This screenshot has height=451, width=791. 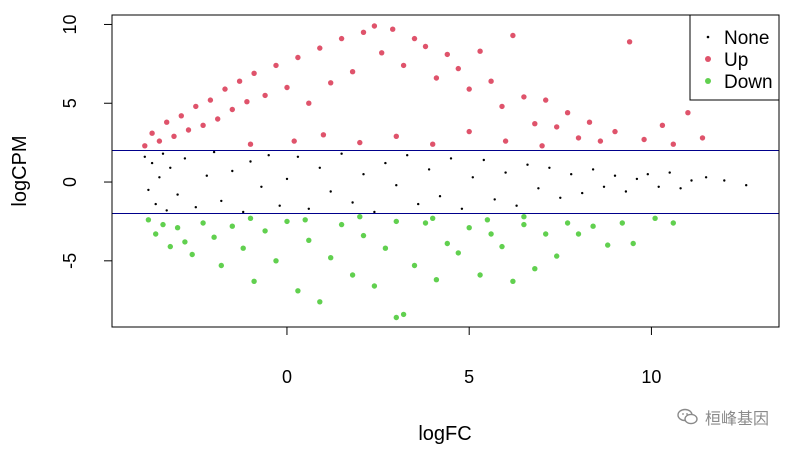 What do you see at coordinates (70, 103) in the screenshot?
I see `y-tick-label-5: 5` at bounding box center [70, 103].